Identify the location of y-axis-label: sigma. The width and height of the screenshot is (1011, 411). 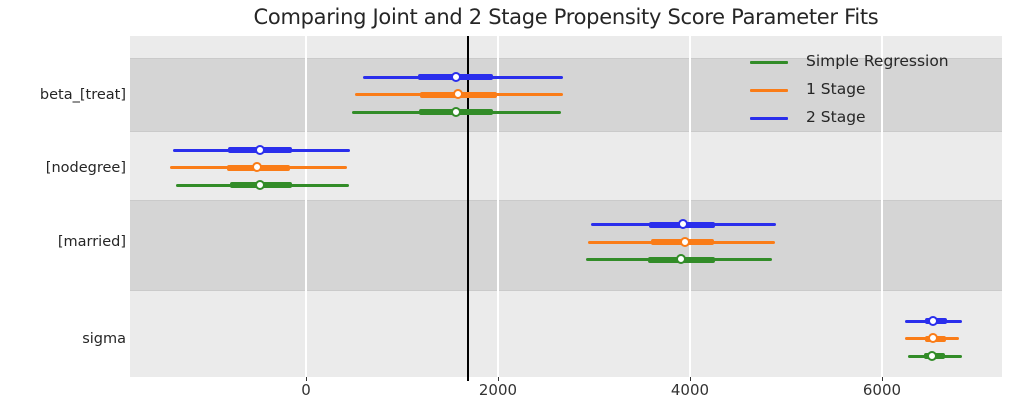
(104, 338).